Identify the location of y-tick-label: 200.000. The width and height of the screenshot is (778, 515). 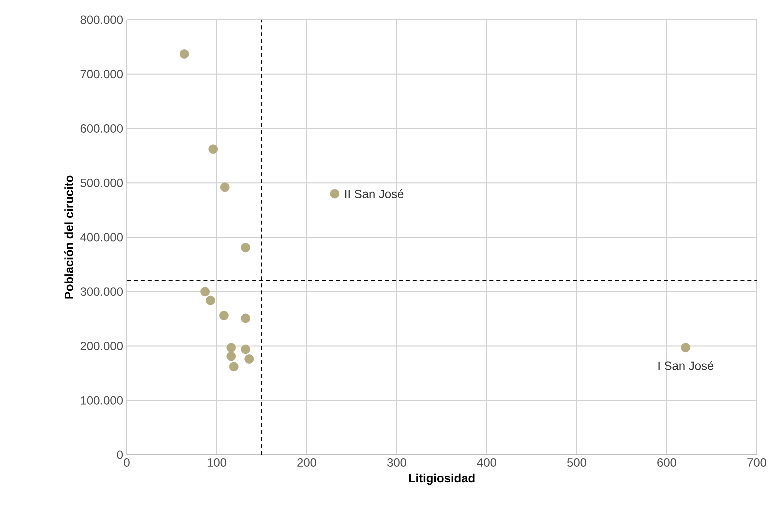
(102, 346).